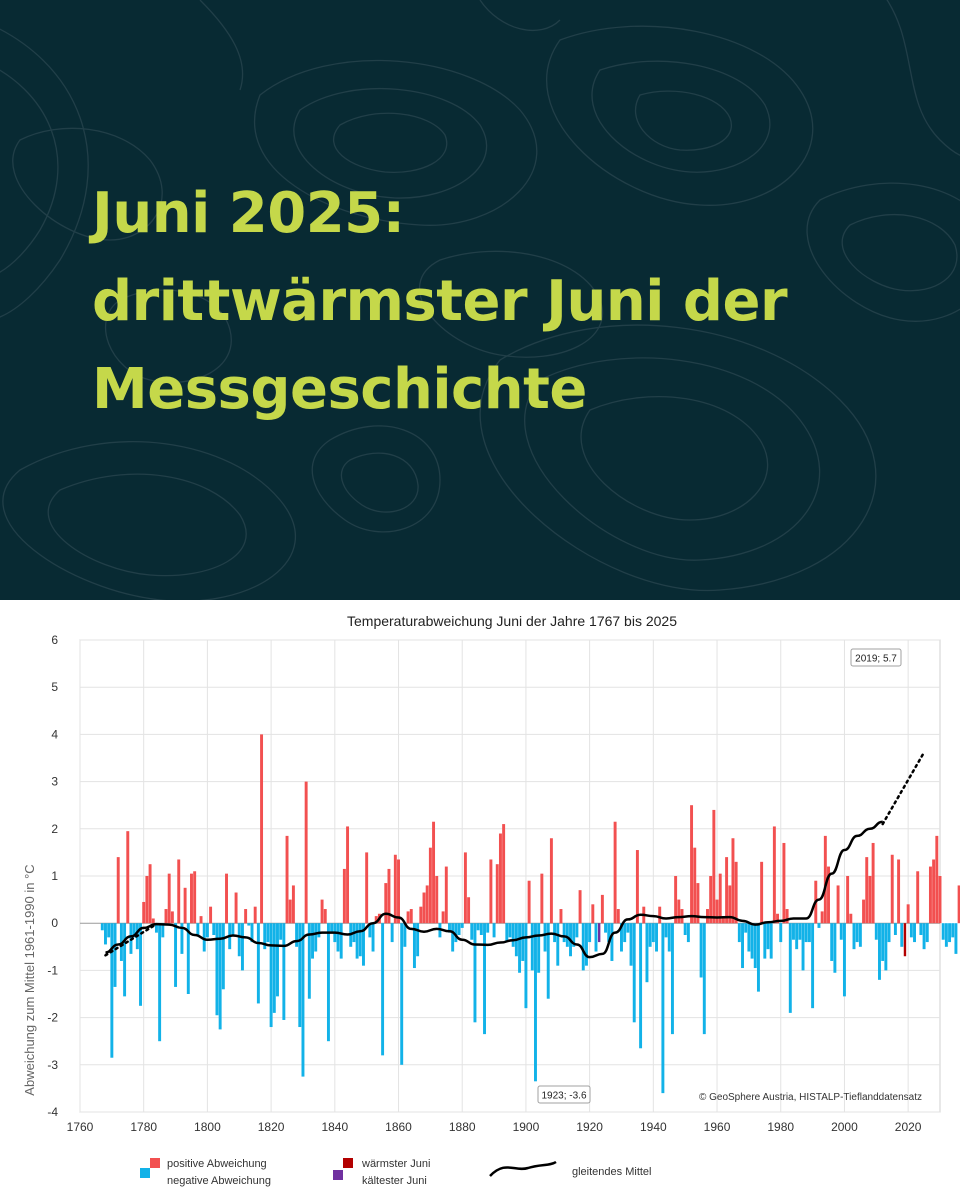  What do you see at coordinates (339, 389) in the screenshot?
I see `headline-line-3: Messgeschichte` at bounding box center [339, 389].